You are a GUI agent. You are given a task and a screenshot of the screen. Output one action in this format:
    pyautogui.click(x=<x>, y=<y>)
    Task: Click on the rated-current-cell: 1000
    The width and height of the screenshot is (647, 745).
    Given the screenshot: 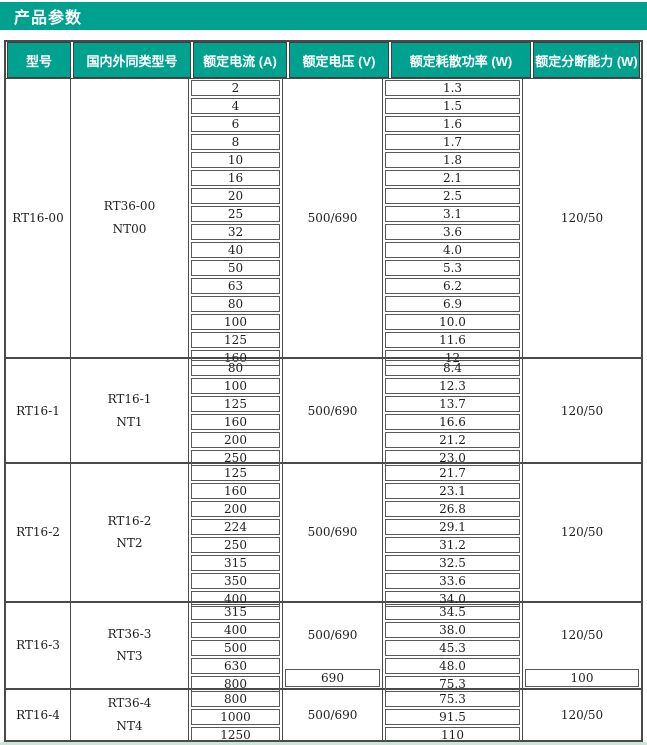 What is the action you would take?
    pyautogui.click(x=235, y=716)
    